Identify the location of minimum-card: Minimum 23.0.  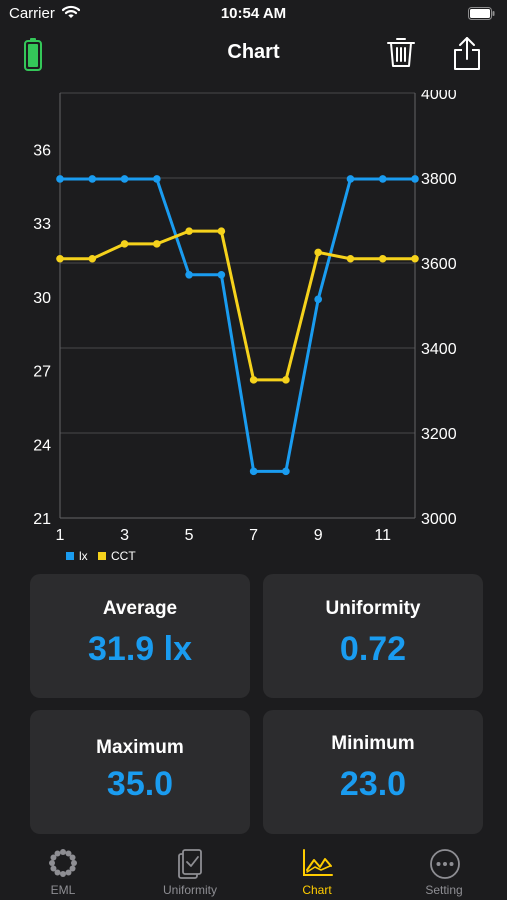
(373, 772).